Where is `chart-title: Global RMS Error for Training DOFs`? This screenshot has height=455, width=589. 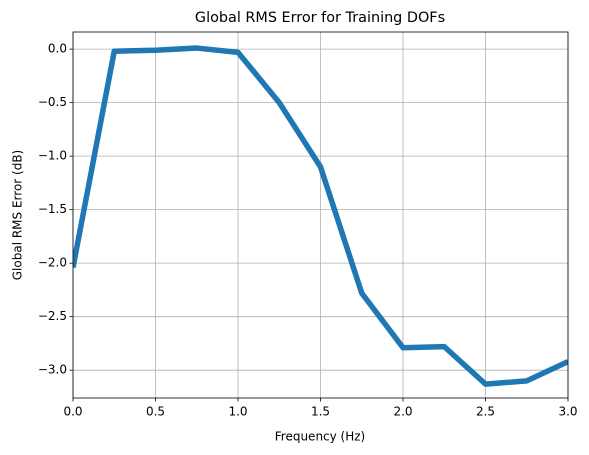
chart-title: Global RMS Error for Training DOFs is located at coordinates (320, 18).